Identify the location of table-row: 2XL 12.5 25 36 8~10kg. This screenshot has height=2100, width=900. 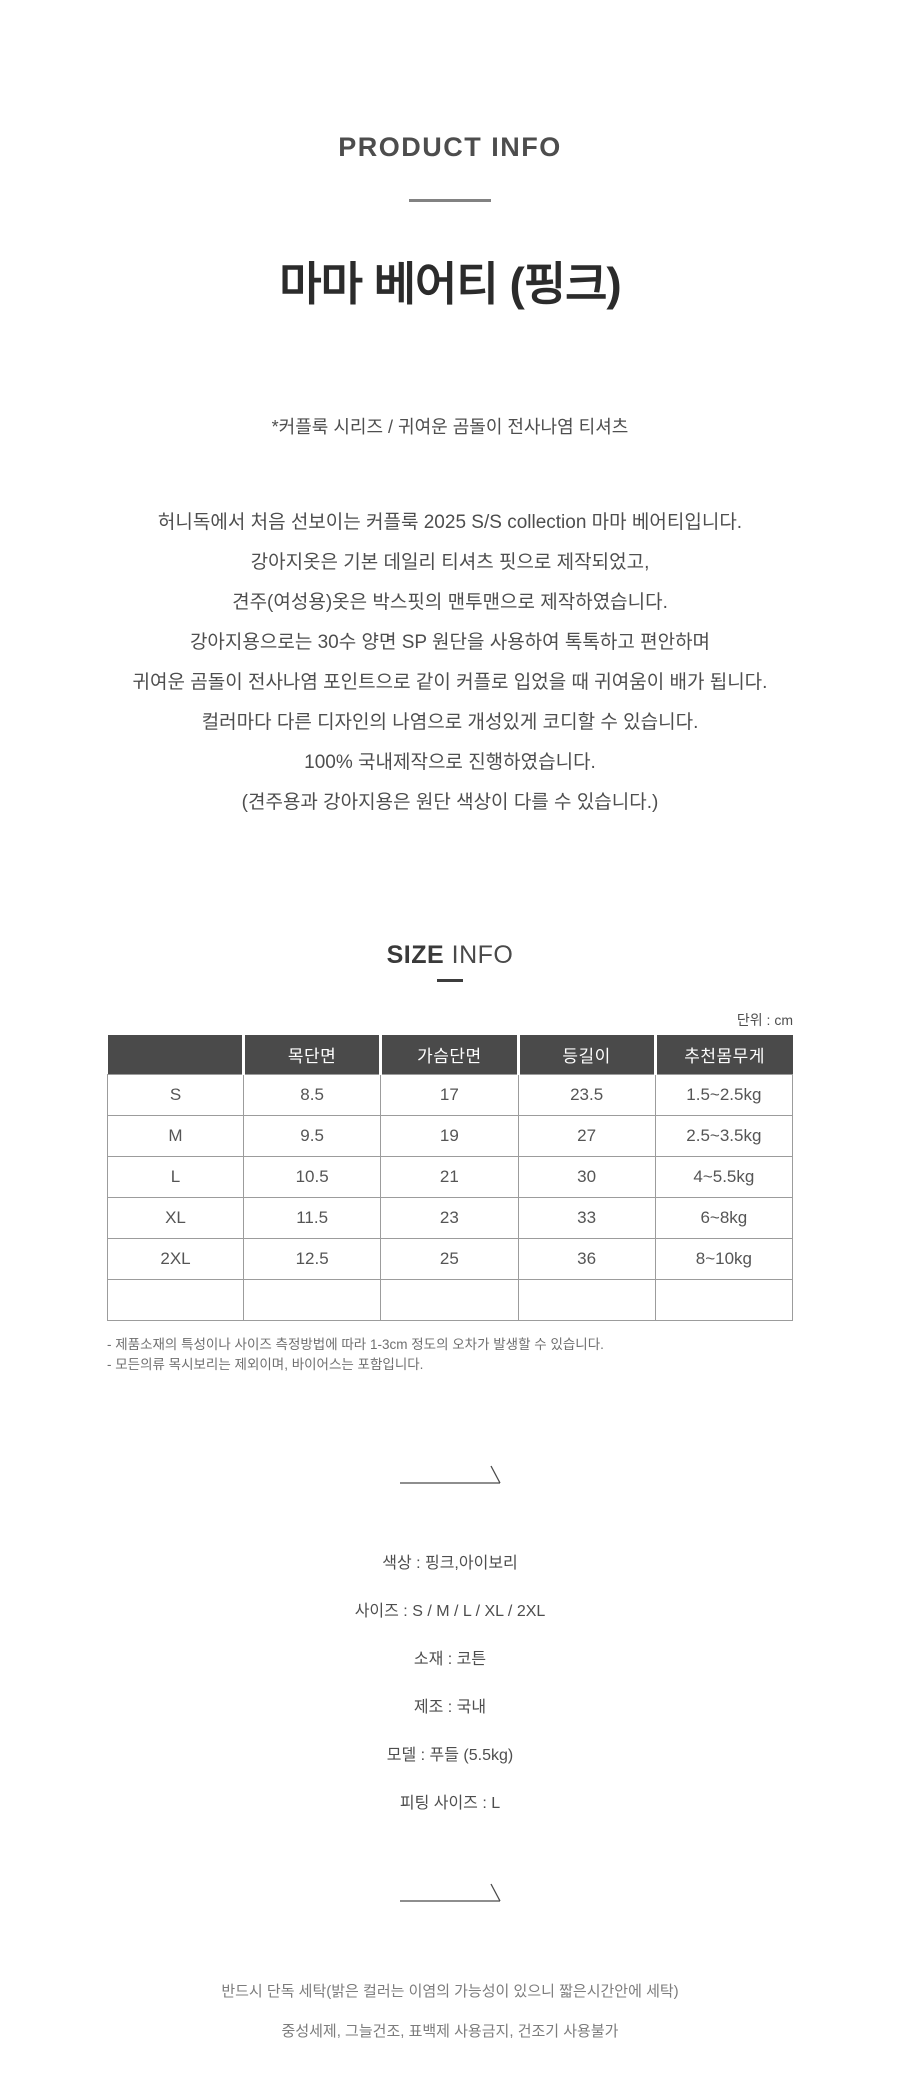
(450, 1258).